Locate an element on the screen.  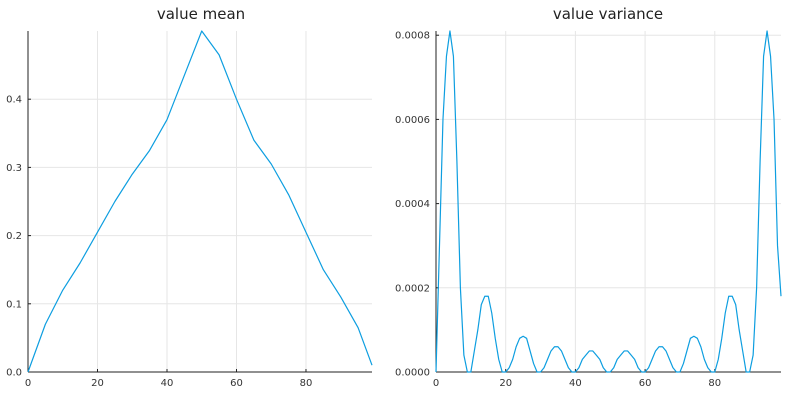
value-mean-x-tick-label: 60 is located at coordinates (236, 383).